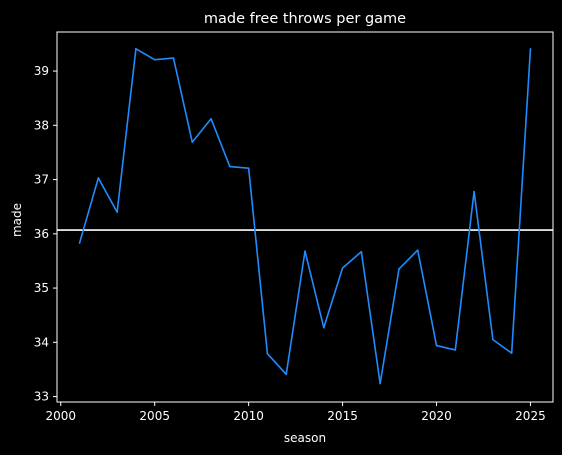 Image resolution: width=562 pixels, height=455 pixels. I want to click on x-tick-label: 2010, so click(248, 416).